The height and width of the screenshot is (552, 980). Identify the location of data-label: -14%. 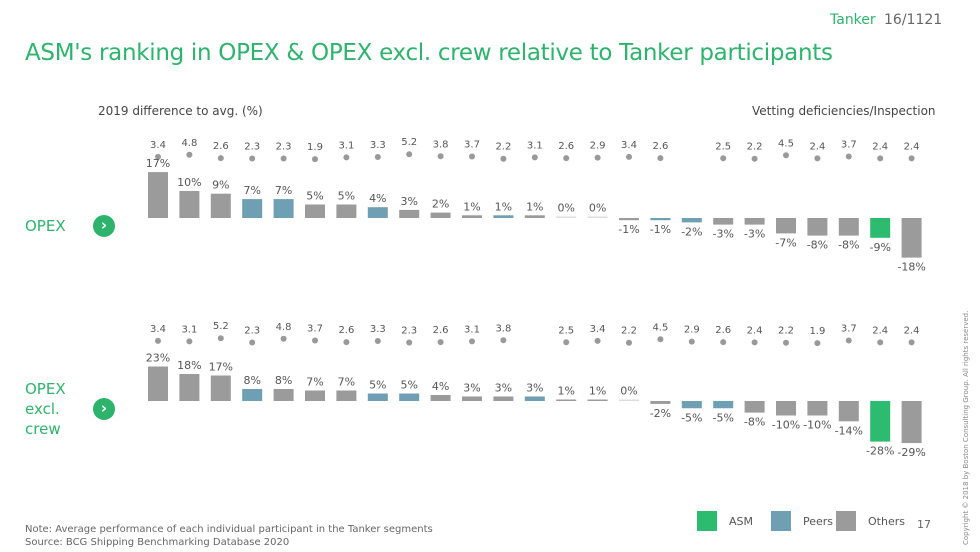
(849, 430).